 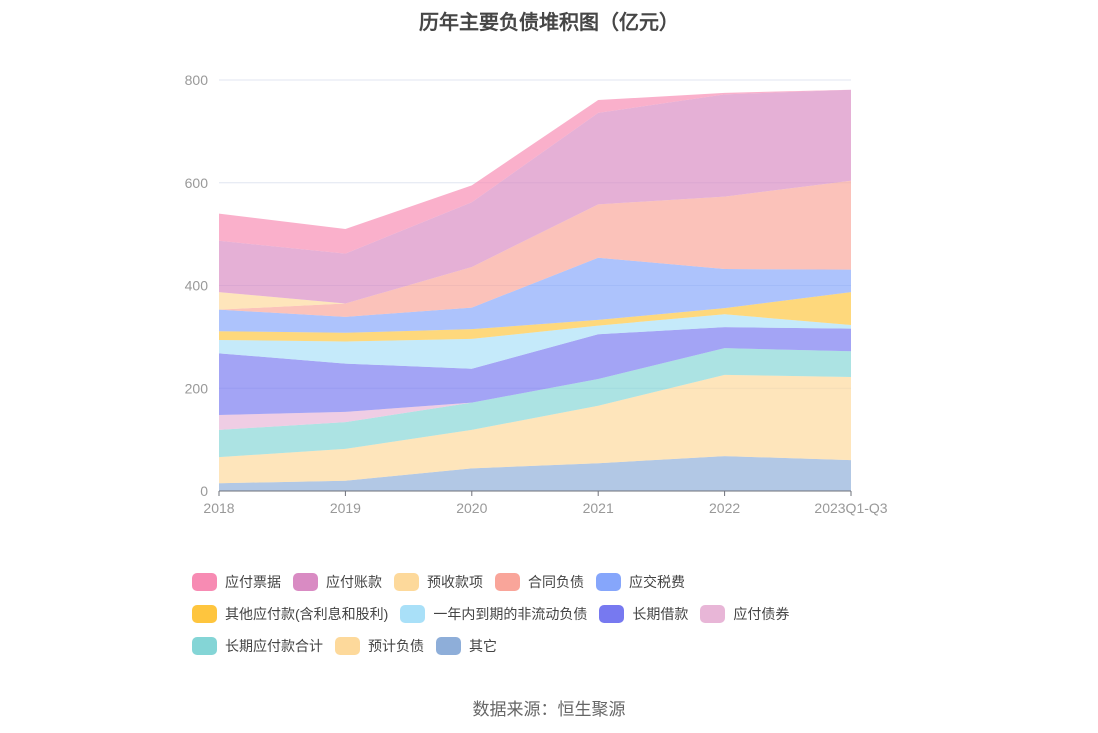 I want to click on legend-label: 预收款项, so click(x=455, y=582).